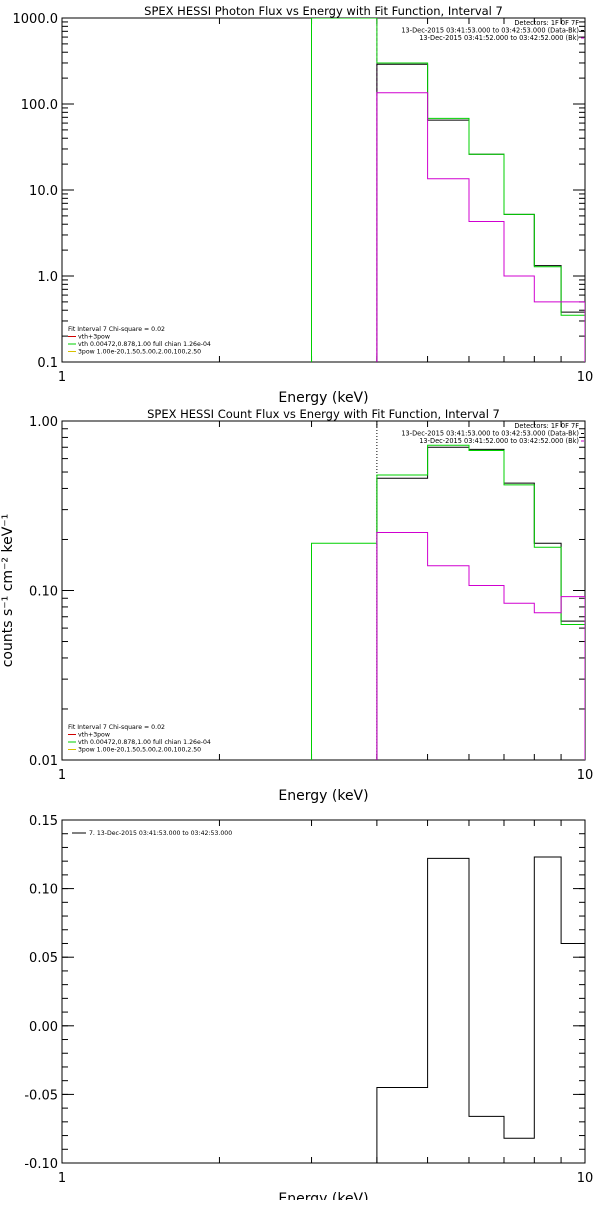  I want to click on y-tick-label: 0.00, so click(43, 1027).